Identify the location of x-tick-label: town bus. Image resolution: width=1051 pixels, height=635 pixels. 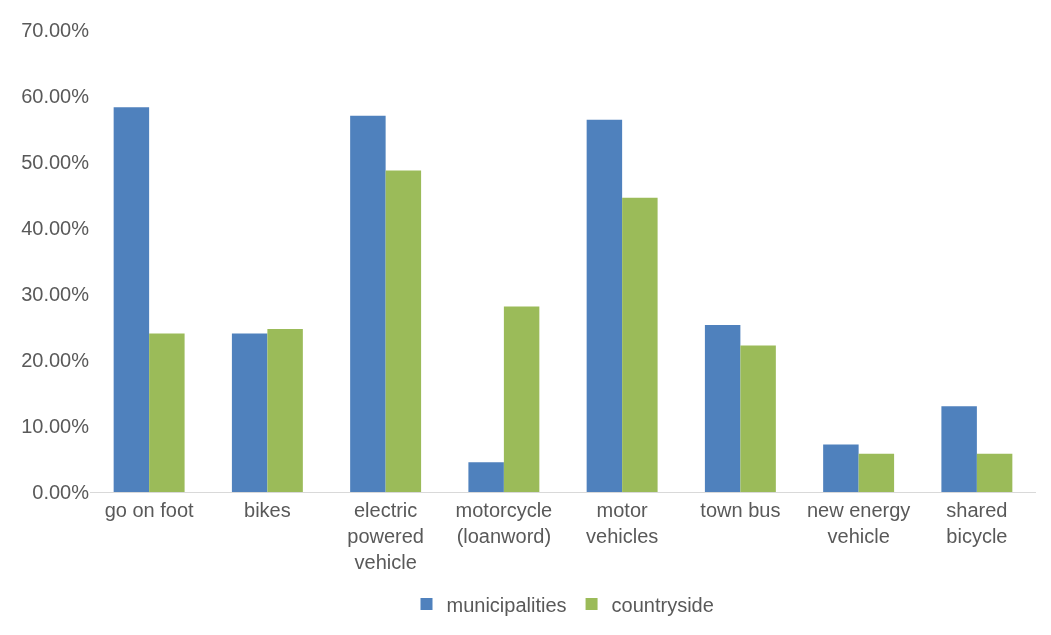
(740, 510).